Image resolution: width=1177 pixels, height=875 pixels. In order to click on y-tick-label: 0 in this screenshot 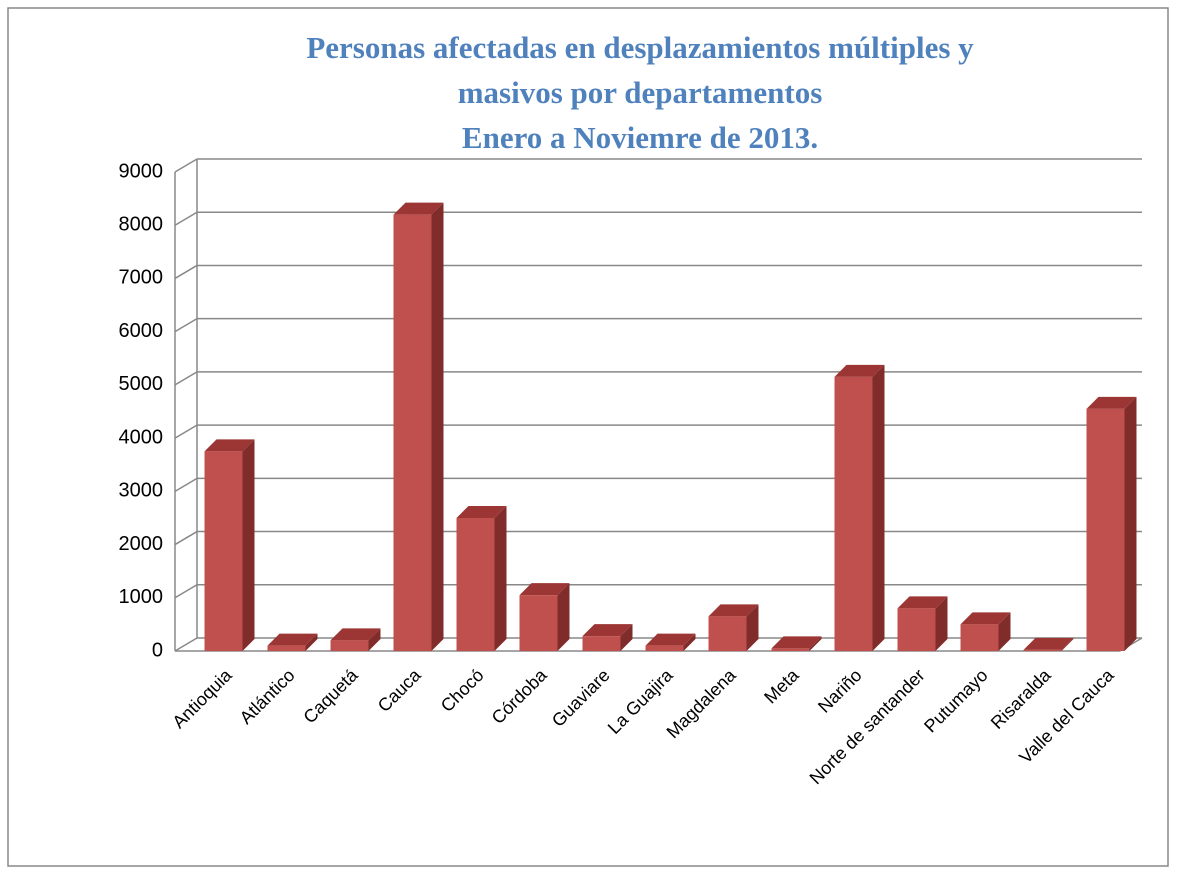, I will do `click(157, 650)`.